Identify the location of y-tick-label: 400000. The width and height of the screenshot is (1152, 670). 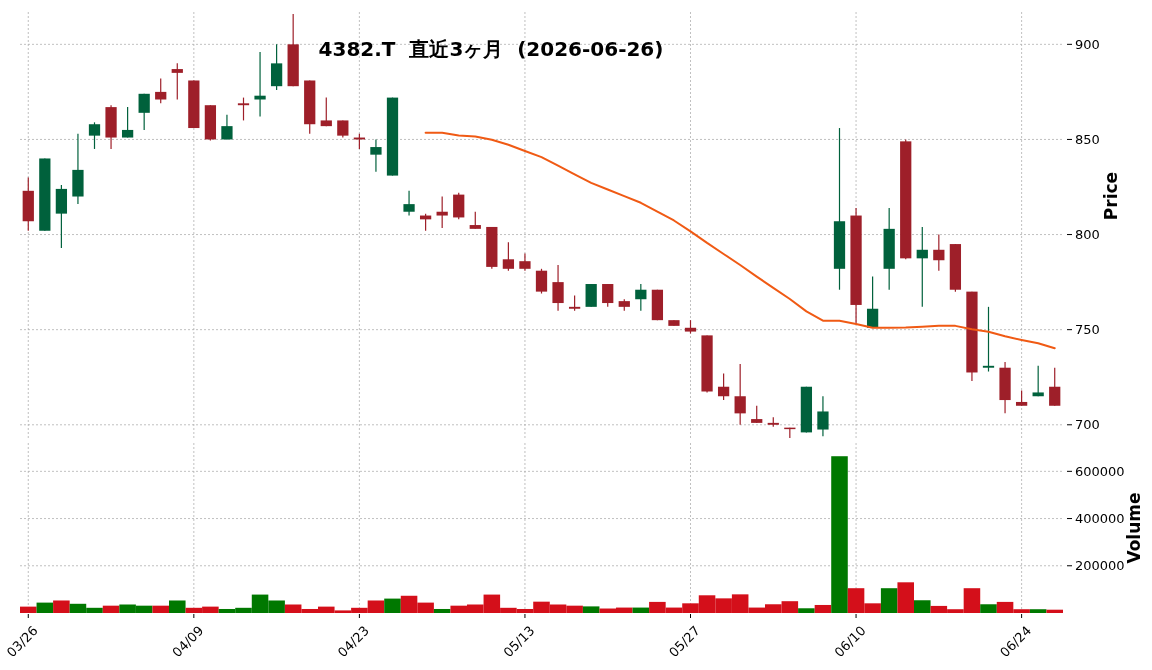
(1100, 519).